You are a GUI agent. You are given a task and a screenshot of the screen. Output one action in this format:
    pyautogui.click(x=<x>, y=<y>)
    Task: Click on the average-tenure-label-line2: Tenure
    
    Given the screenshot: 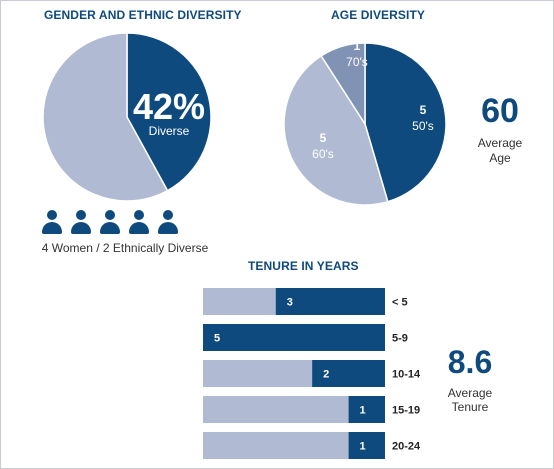 What is the action you would take?
    pyautogui.click(x=470, y=407)
    